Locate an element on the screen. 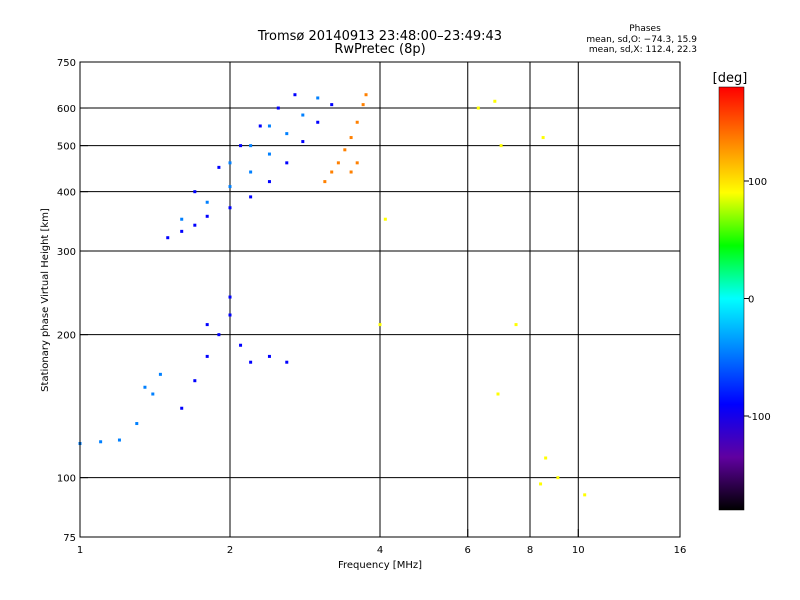  colorbar is located at coordinates (731, 298).